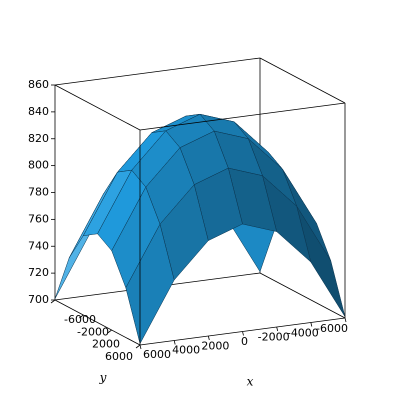 This screenshot has height=400, width=400. I want to click on y-tick-label: 6000, so click(119, 356).